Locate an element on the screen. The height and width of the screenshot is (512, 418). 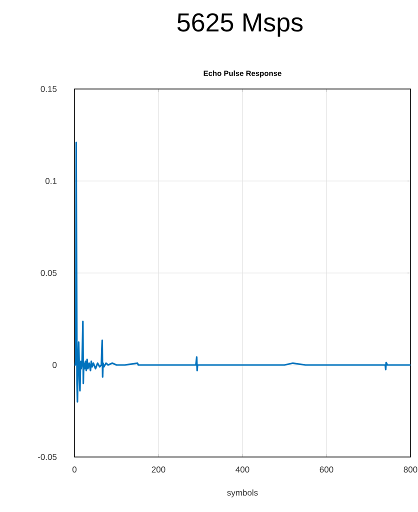
x-axis-title: symbols is located at coordinates (242, 493).